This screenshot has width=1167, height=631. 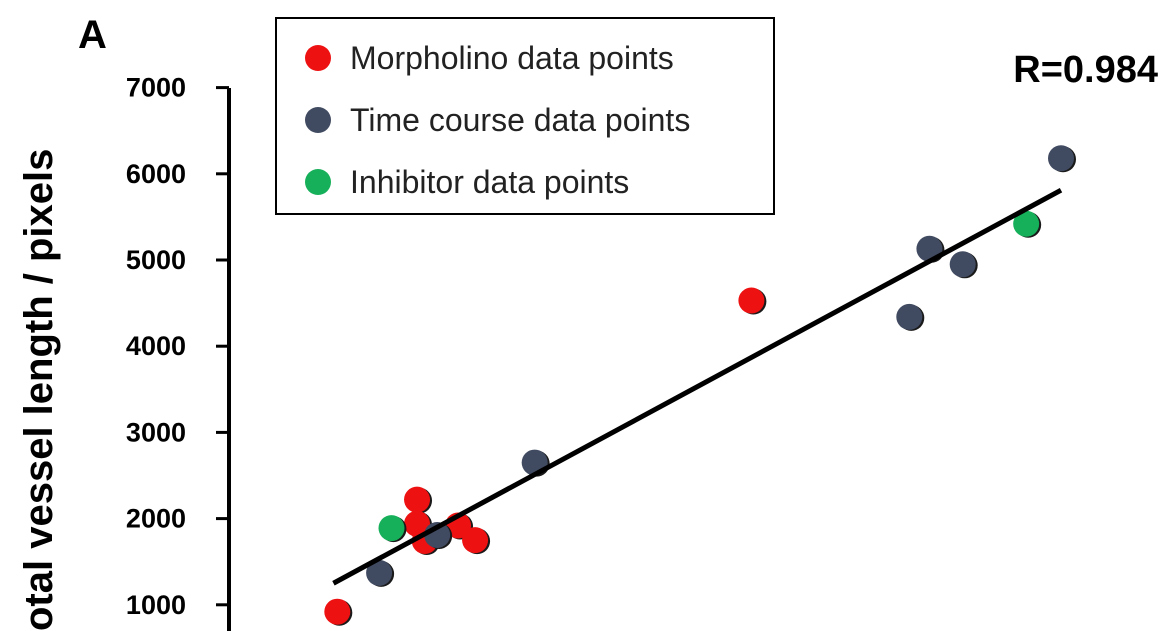 What do you see at coordinates (156, 432) in the screenshot?
I see `y-tick-label: 3000` at bounding box center [156, 432].